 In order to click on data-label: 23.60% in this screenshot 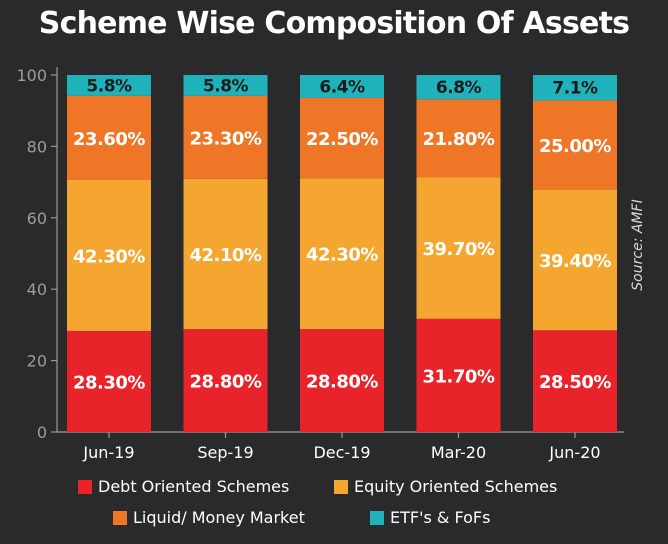, I will do `click(109, 139)`.